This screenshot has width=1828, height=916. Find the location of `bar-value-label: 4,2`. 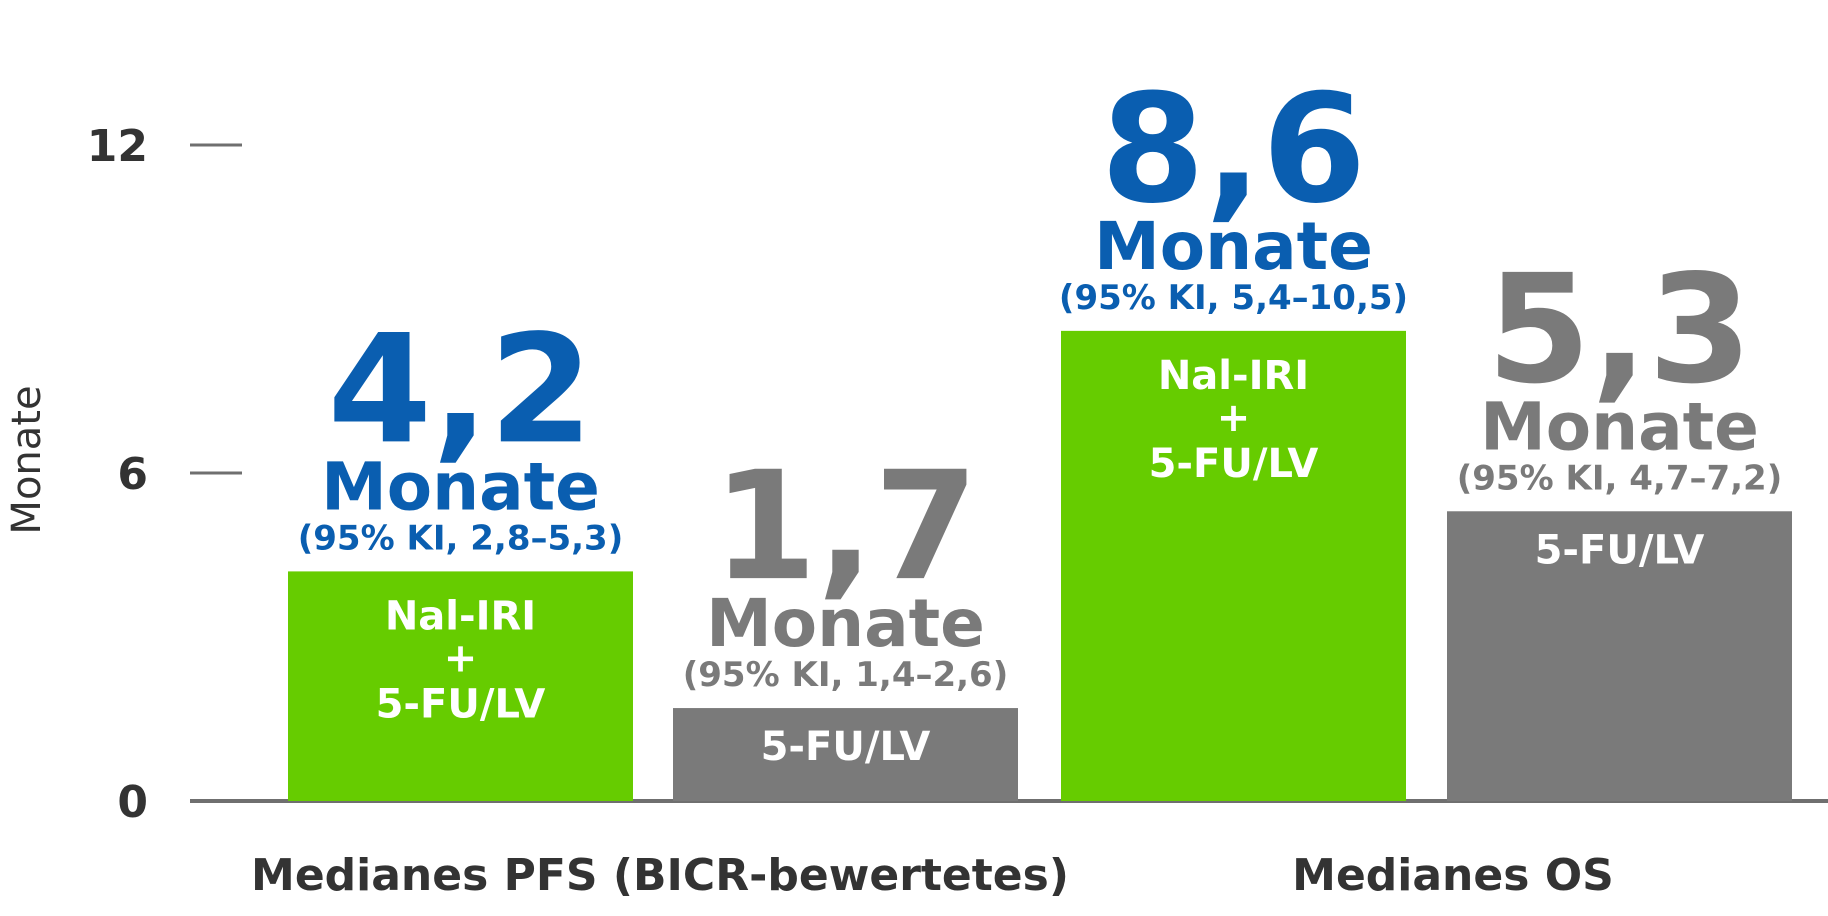

bar-value-label: 4,2 is located at coordinates (461, 390).